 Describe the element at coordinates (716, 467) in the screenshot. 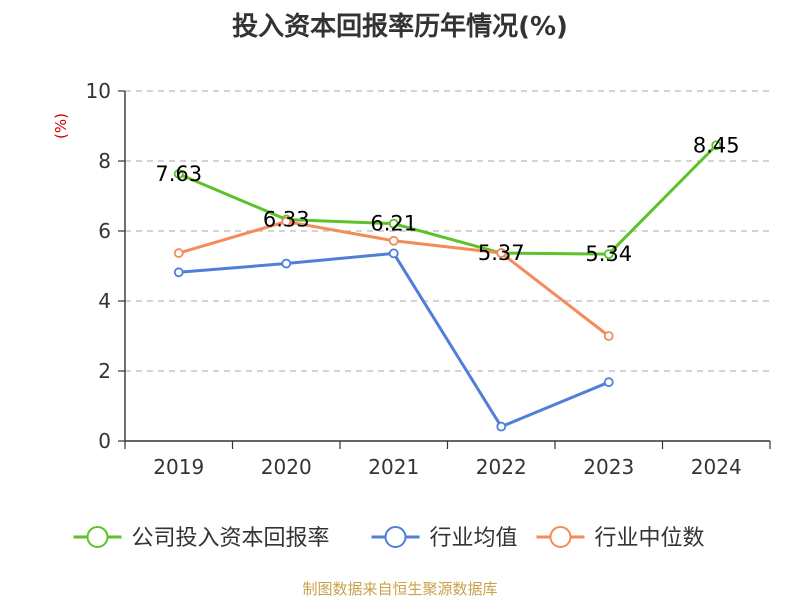

I see `x-tick-label: 2024` at that location.